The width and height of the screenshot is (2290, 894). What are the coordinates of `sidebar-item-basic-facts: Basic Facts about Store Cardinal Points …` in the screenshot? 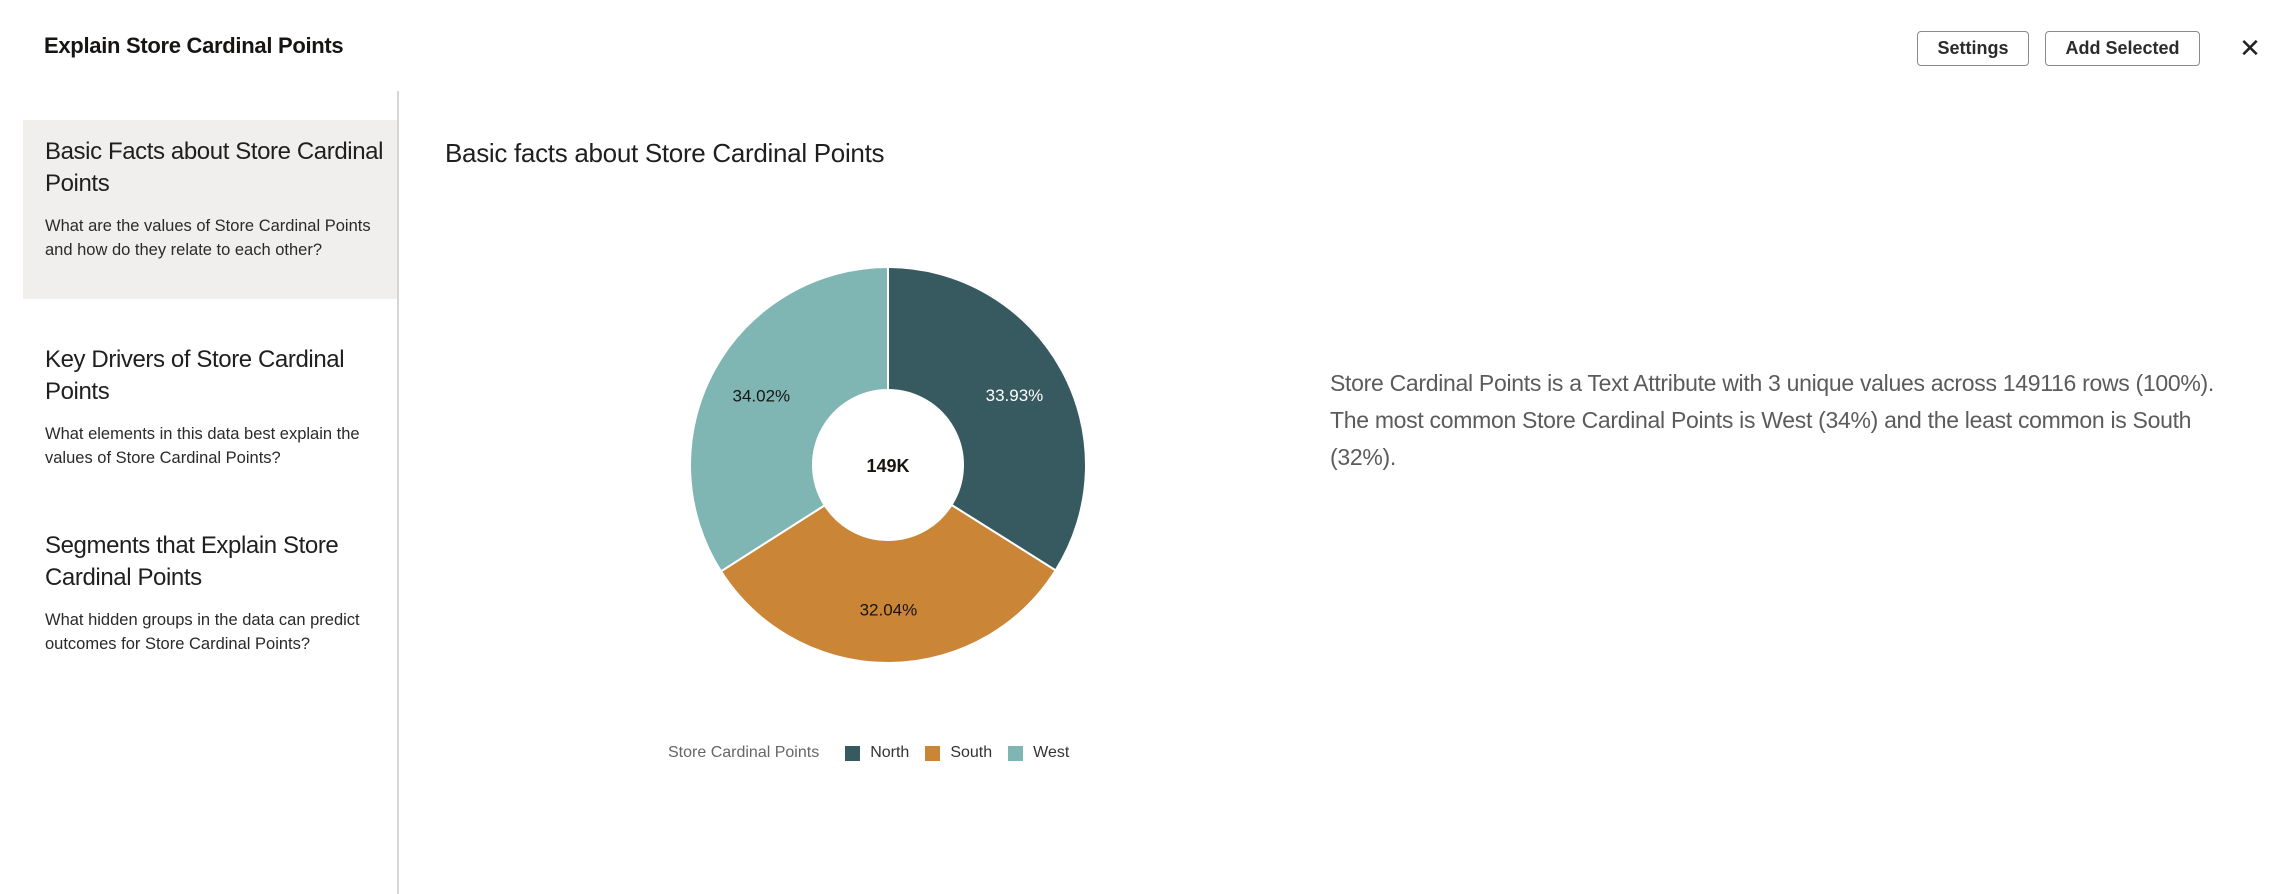 It's located at (210, 209).